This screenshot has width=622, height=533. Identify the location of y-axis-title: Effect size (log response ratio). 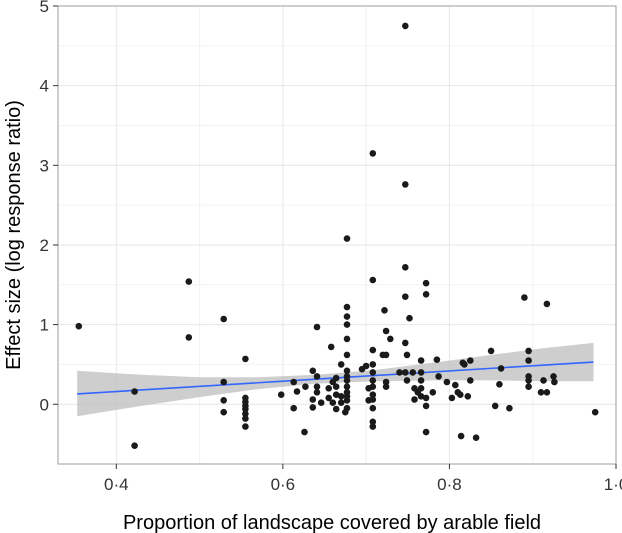
(14, 235).